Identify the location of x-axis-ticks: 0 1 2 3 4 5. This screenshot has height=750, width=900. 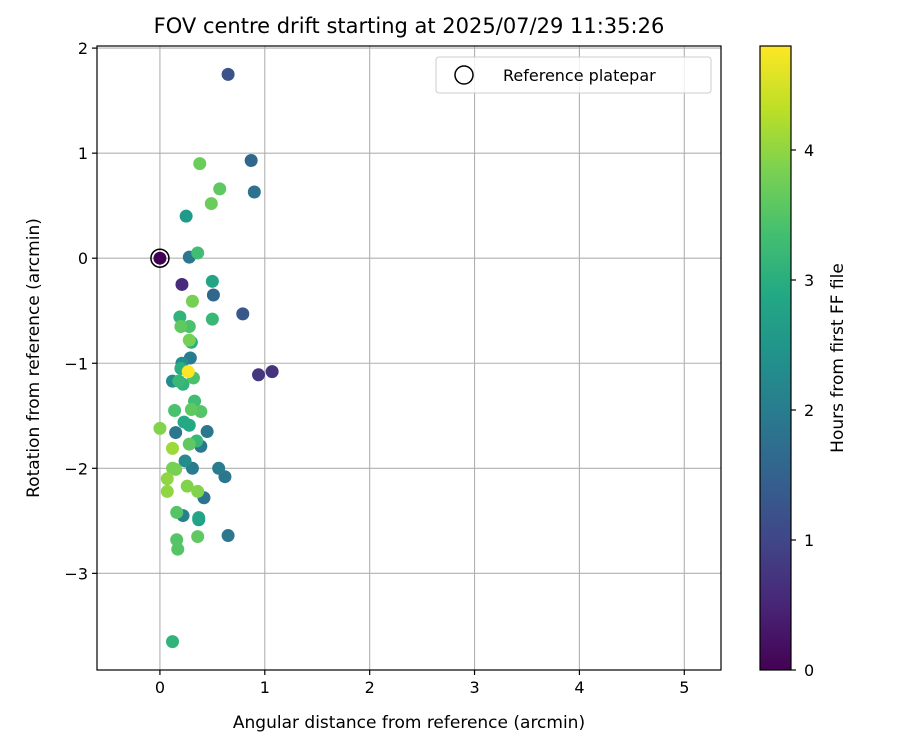
(422, 683).